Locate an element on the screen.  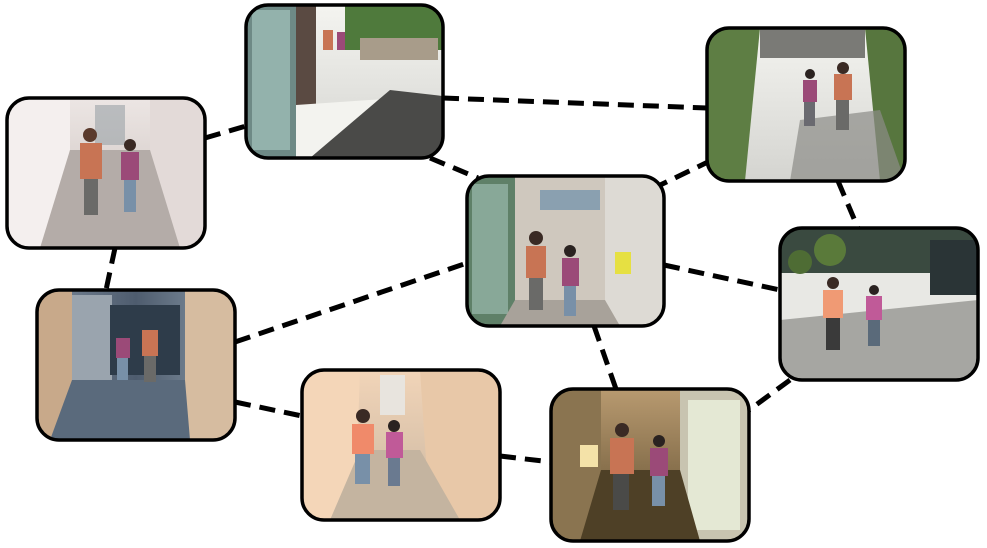
link-cam2-cam3 is located at coordinates (575, 103).